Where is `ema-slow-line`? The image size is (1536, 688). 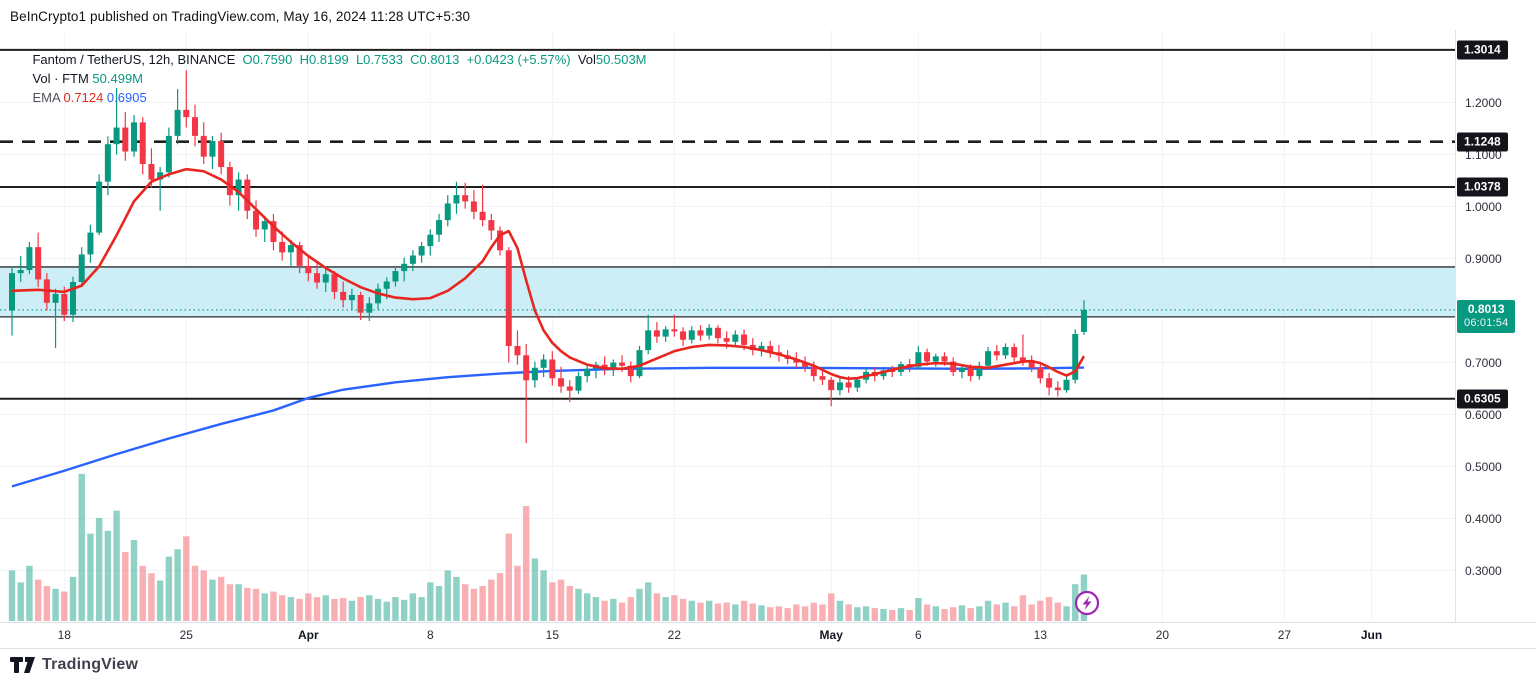 ema-slow-line is located at coordinates (547, 427).